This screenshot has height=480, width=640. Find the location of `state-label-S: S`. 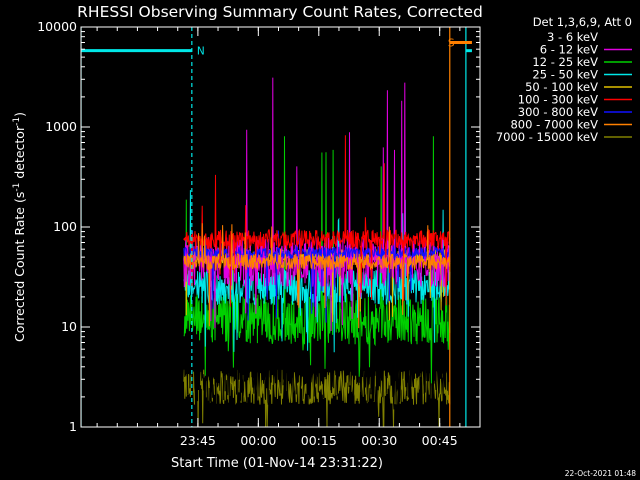

state-label-S: S is located at coordinates (451, 43).